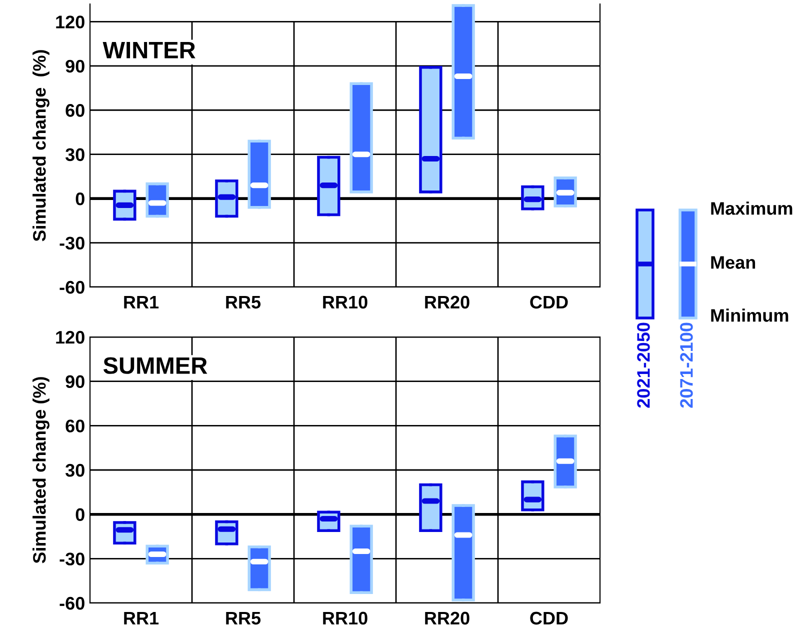  Describe the element at coordinates (686, 365) in the screenshot. I see `text: 2071-2100` at that location.